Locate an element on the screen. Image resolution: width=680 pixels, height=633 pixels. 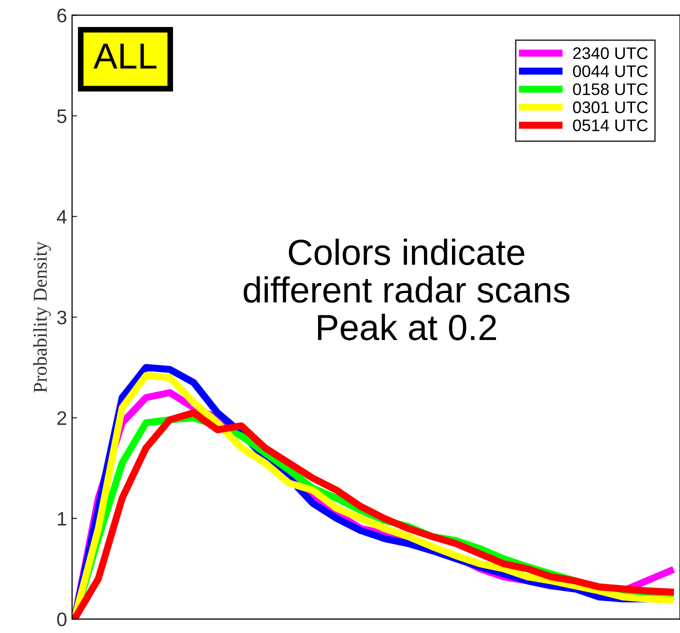
y-tick-label: 5 is located at coordinates (61, 117).